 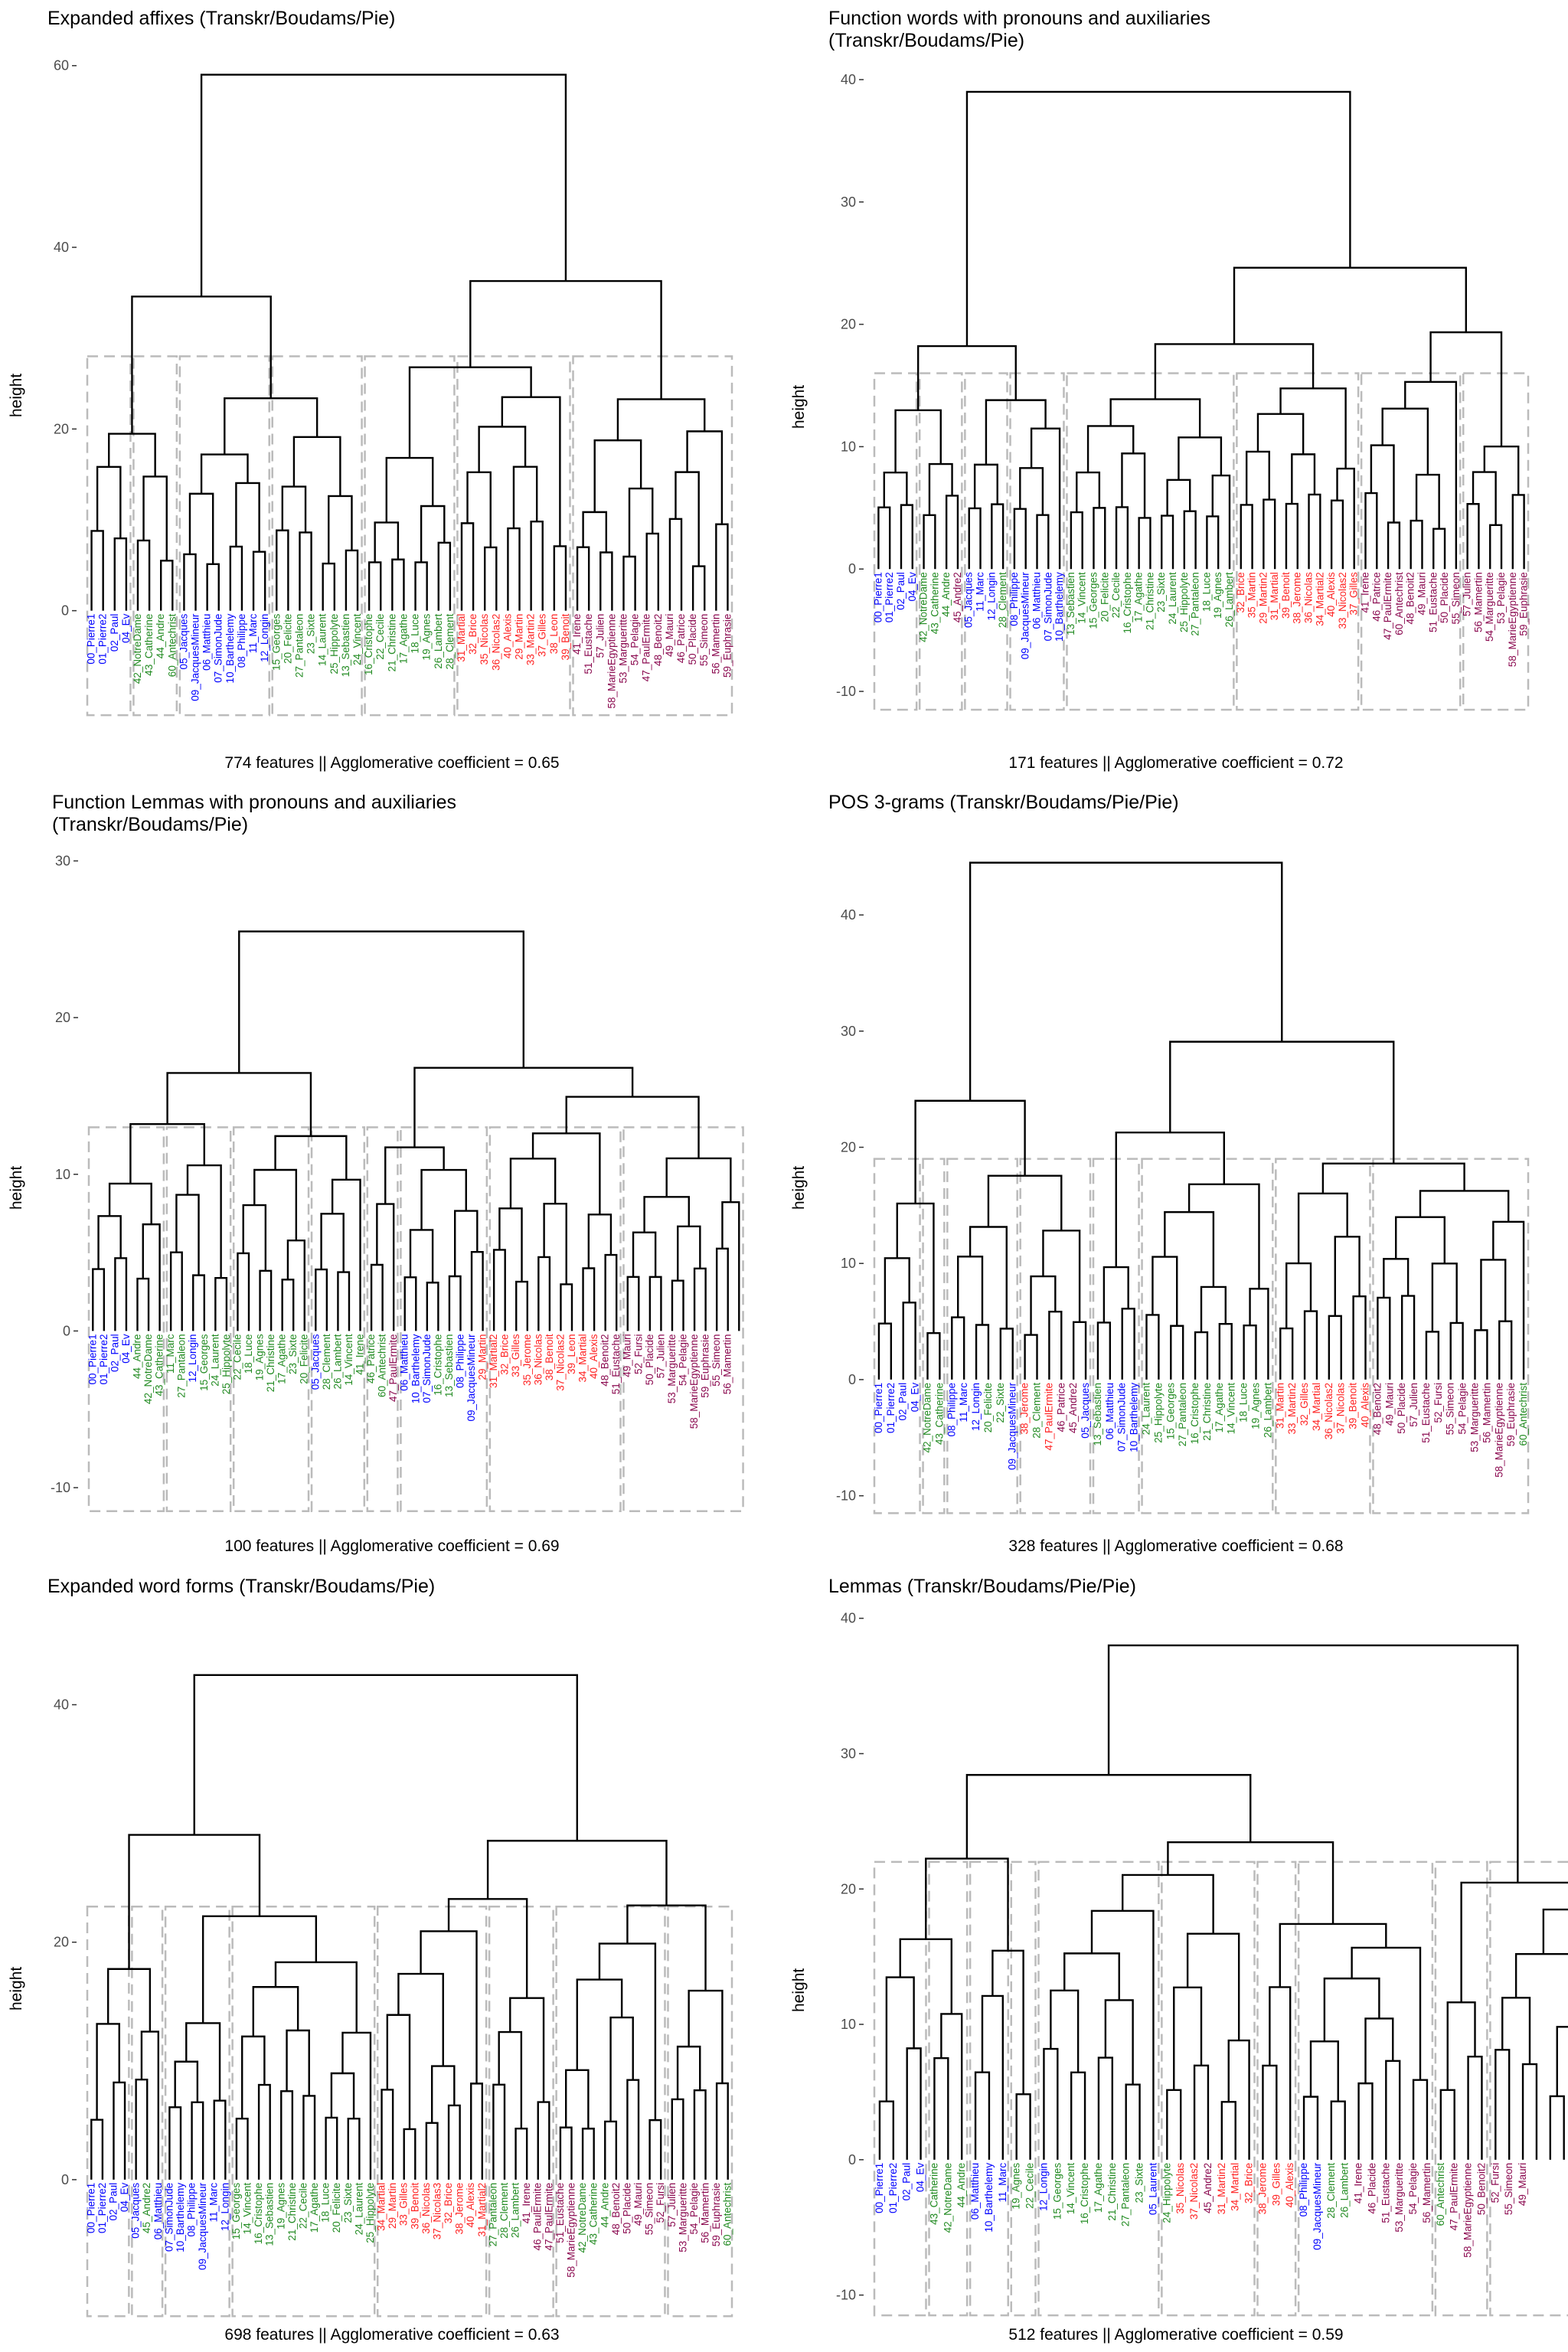 What do you see at coordinates (1221, 2189) in the screenshot?
I see `leaf-label: 31_Martin2` at bounding box center [1221, 2189].